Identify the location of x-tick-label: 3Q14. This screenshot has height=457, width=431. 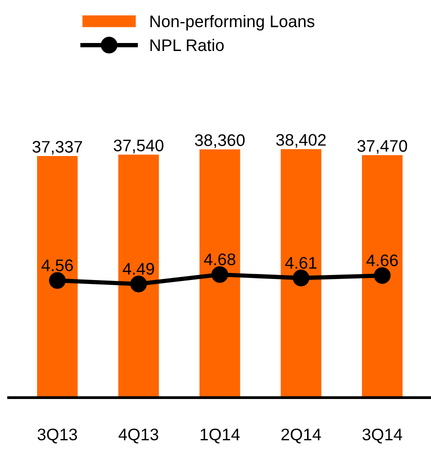
(382, 436).